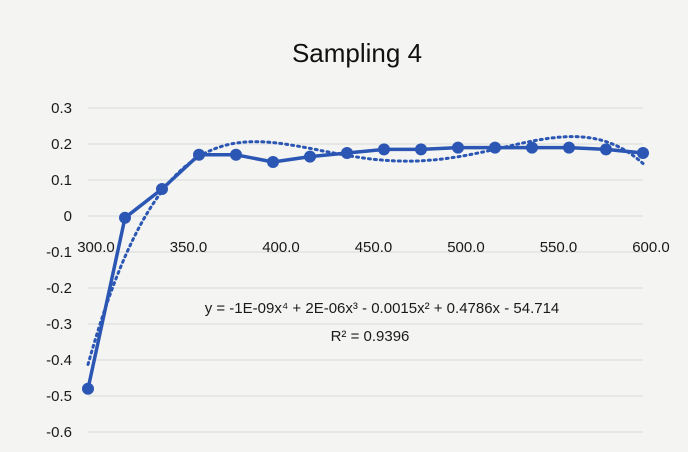 The image size is (688, 452). What do you see at coordinates (96, 247) in the screenshot?
I see `x-tick-label: 300.0` at bounding box center [96, 247].